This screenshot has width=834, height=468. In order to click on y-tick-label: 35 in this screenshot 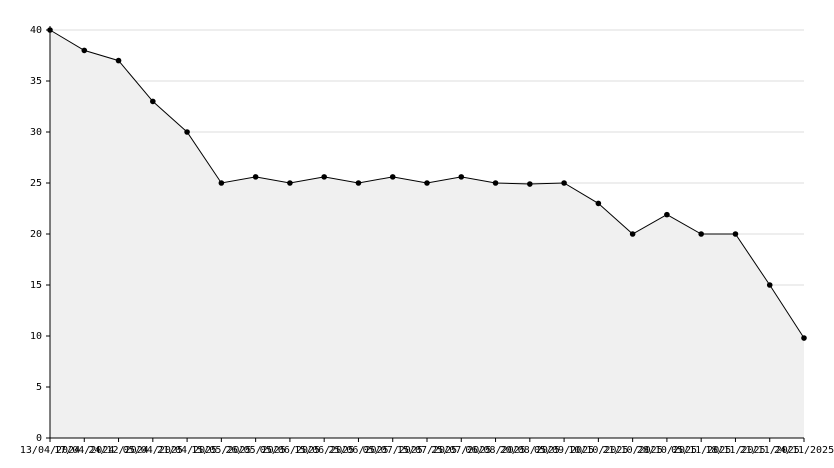, I will do `click(36, 81)`.